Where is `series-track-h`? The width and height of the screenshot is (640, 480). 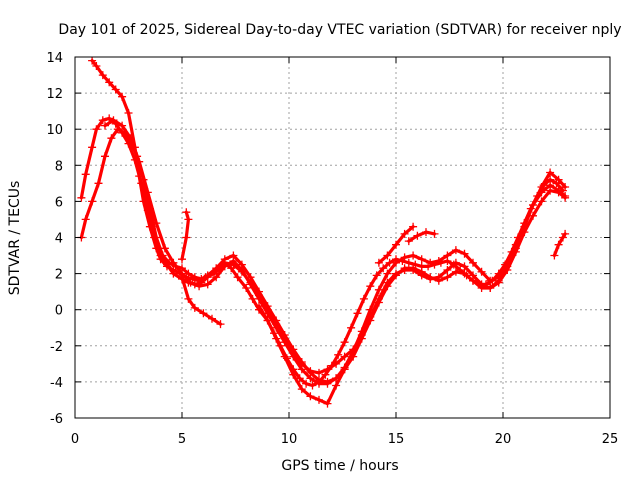
series-track-h is located at coordinates (421, 237).